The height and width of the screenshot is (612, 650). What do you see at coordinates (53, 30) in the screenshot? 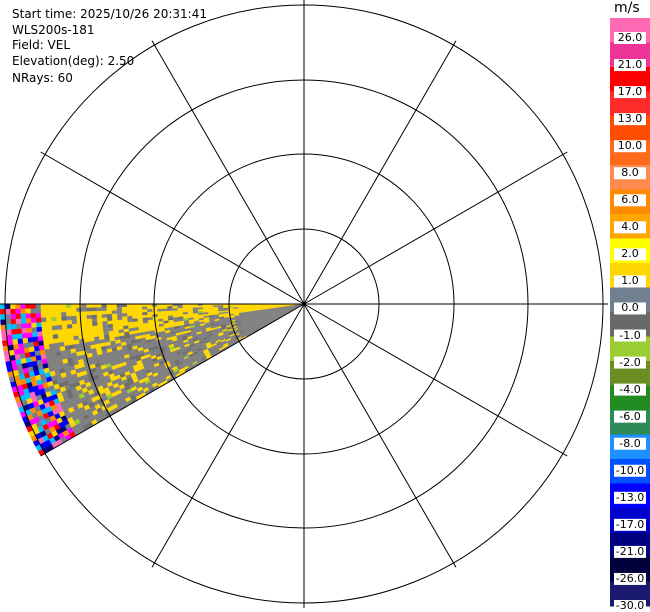
I see `instrument-label: WLS200s-181` at bounding box center [53, 30].